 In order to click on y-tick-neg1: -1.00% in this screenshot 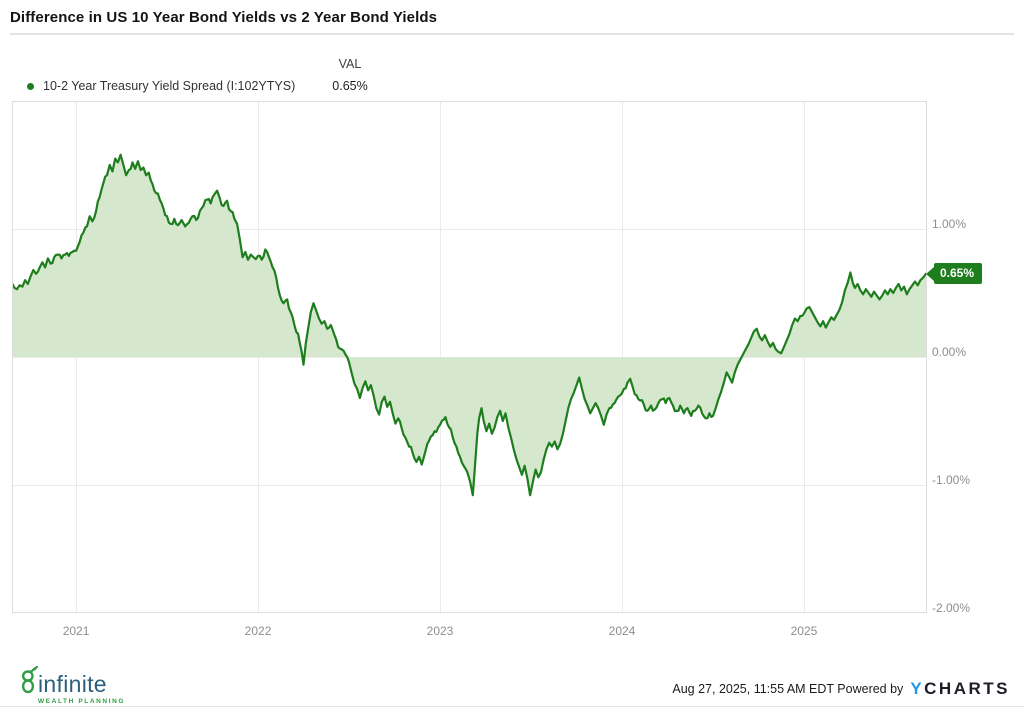, I will do `click(951, 480)`.